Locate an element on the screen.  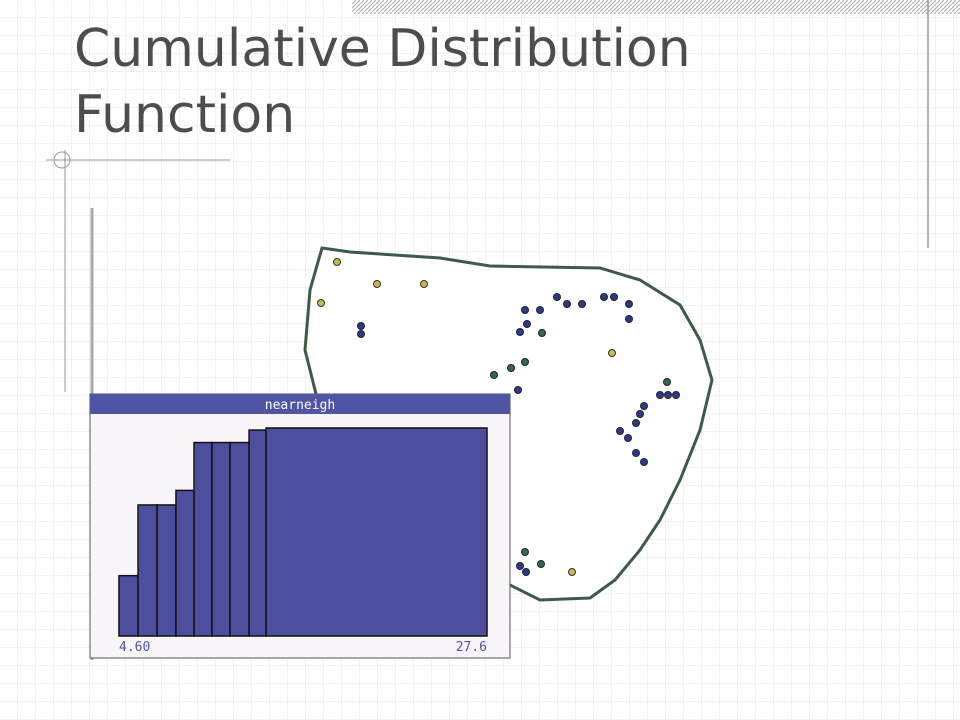
x-tick-label: 27.6 is located at coordinates (471, 647).